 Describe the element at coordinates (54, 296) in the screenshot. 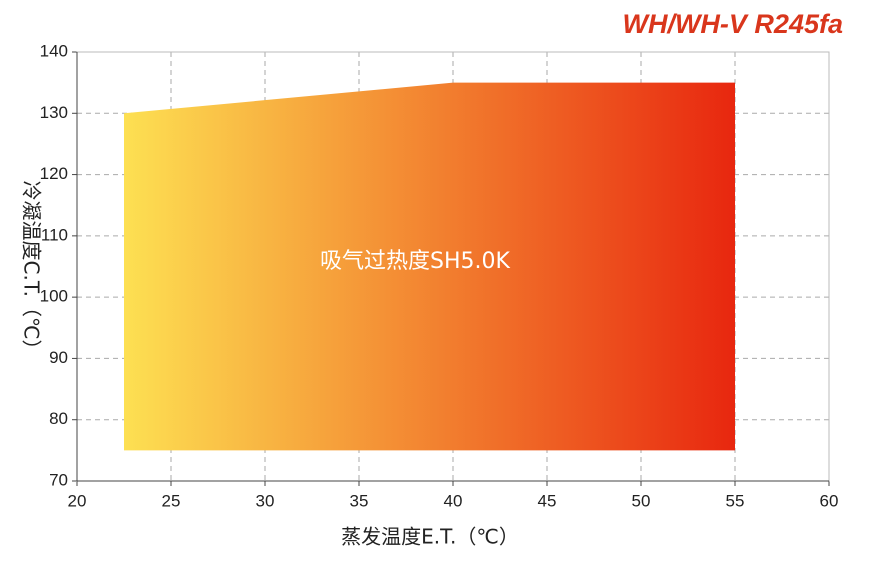

I see `y-tick-label: 100` at that location.